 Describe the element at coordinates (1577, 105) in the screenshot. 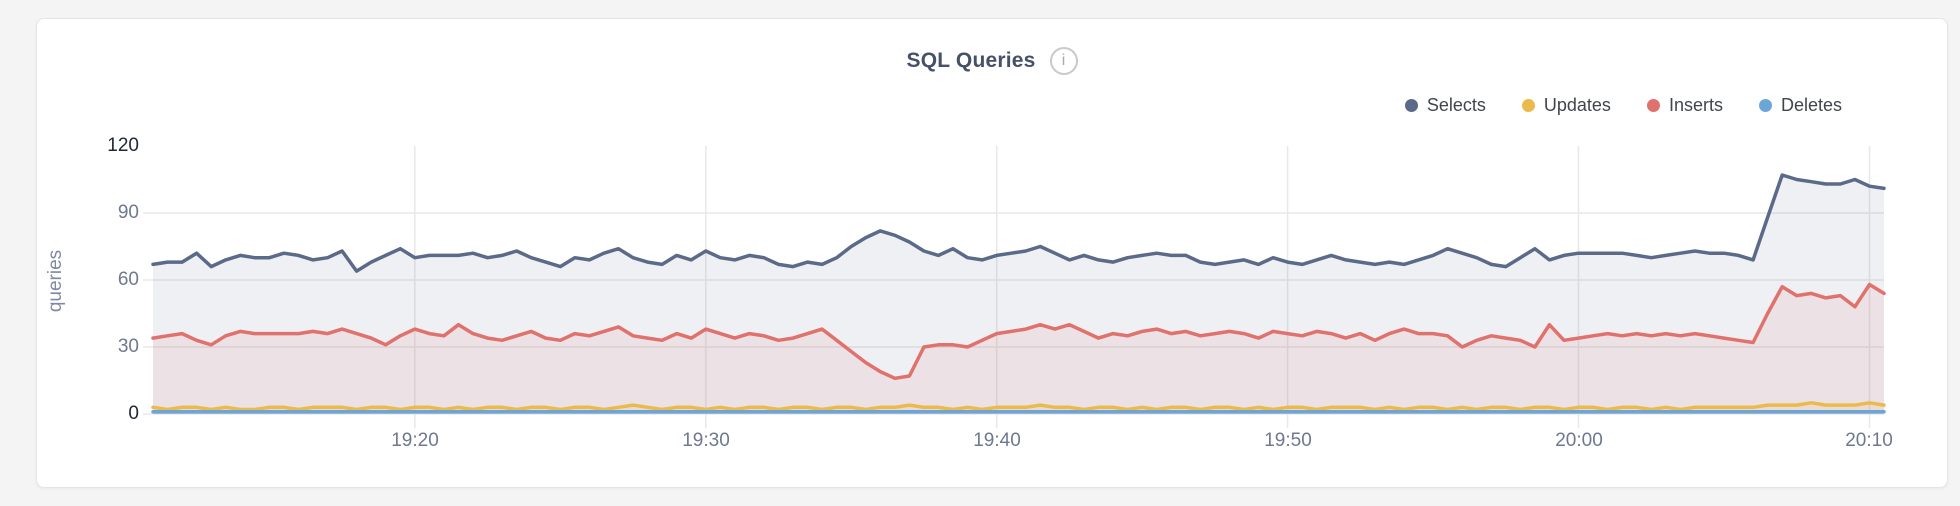

I see `legend-label: Updates` at that location.